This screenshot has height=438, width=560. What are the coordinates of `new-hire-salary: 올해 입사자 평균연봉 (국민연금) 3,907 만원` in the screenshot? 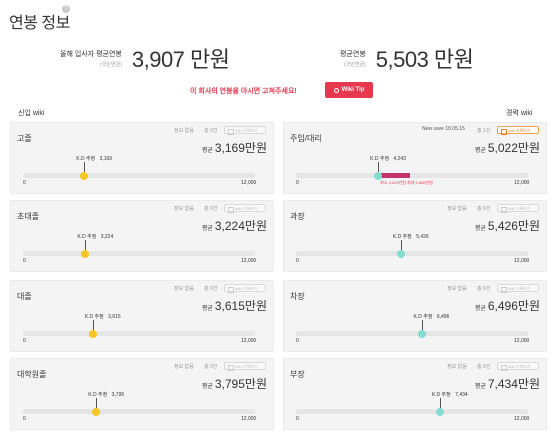 It's located at (145, 58).